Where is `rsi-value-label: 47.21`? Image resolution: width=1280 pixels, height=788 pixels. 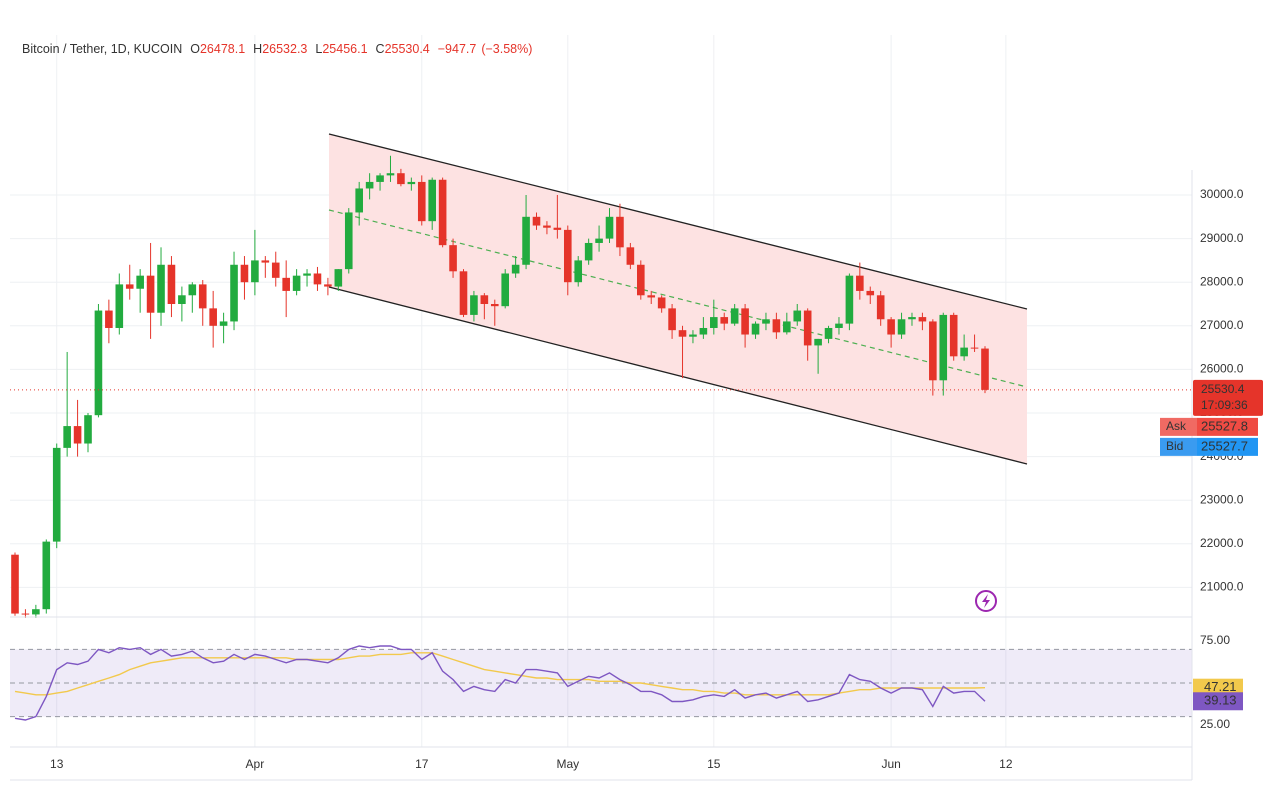 rsi-value-label: 47.21 is located at coordinates (1220, 686).